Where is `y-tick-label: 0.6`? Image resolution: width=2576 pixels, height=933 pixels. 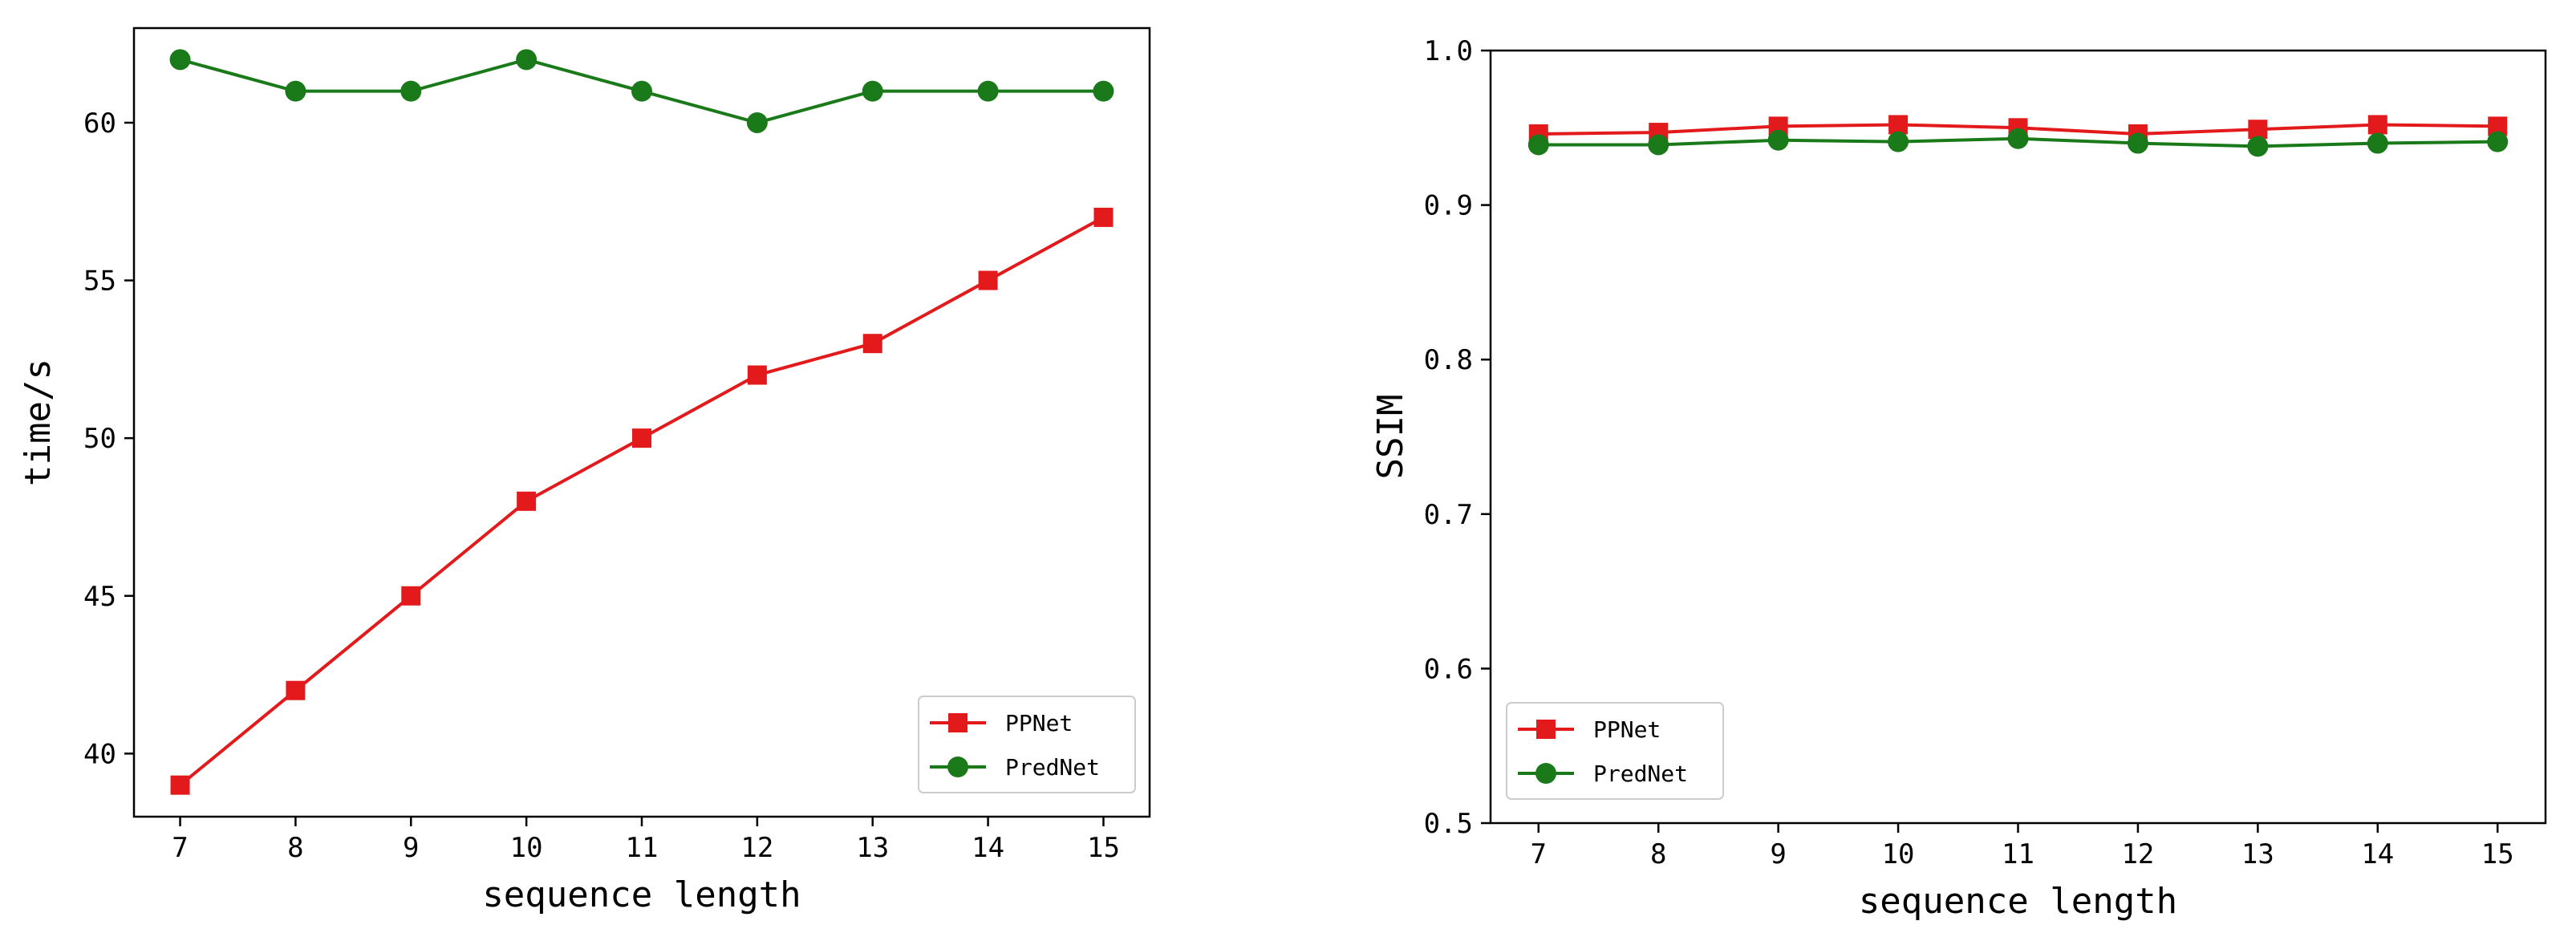
y-tick-label: 0.6 is located at coordinates (1448, 669).